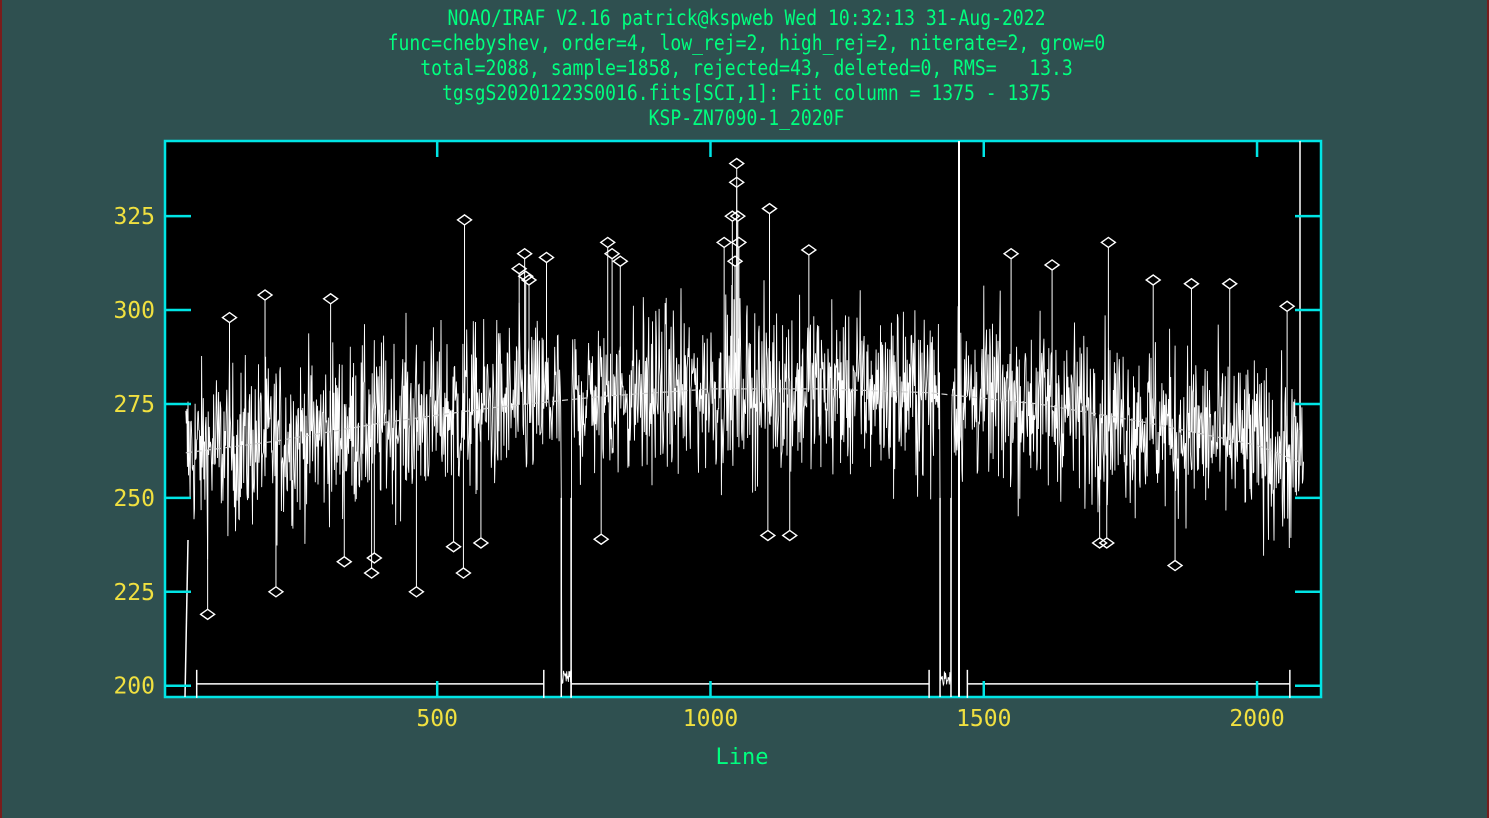  Describe the element at coordinates (134, 311) in the screenshot. I see `y-tick-label: 300` at that location.